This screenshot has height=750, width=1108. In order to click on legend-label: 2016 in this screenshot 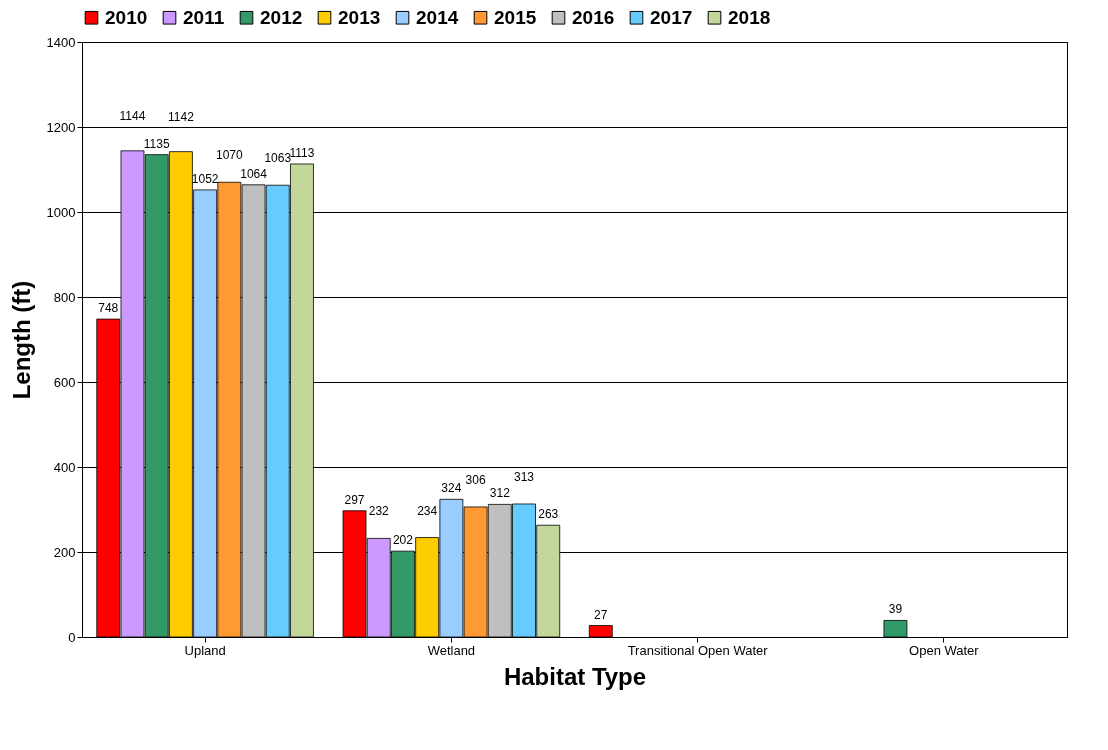, I will do `click(593, 17)`.